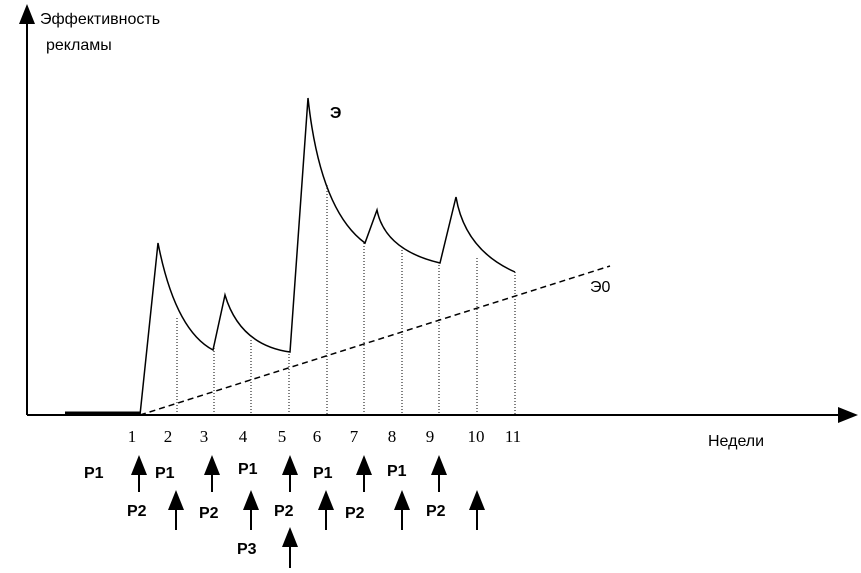 The image size is (861, 573). I want to click on week-label: 10, so click(476, 436).